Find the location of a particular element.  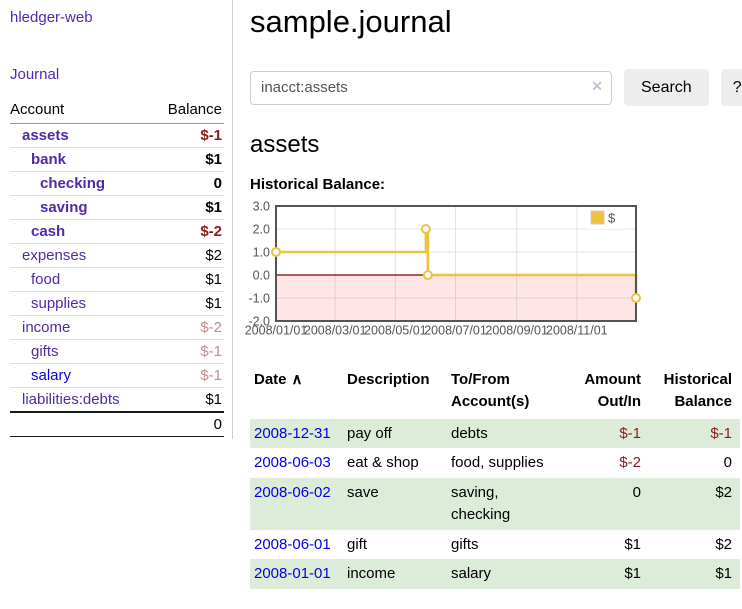

transactions-header-accounts: To/From Account(s) is located at coordinates (490, 390).